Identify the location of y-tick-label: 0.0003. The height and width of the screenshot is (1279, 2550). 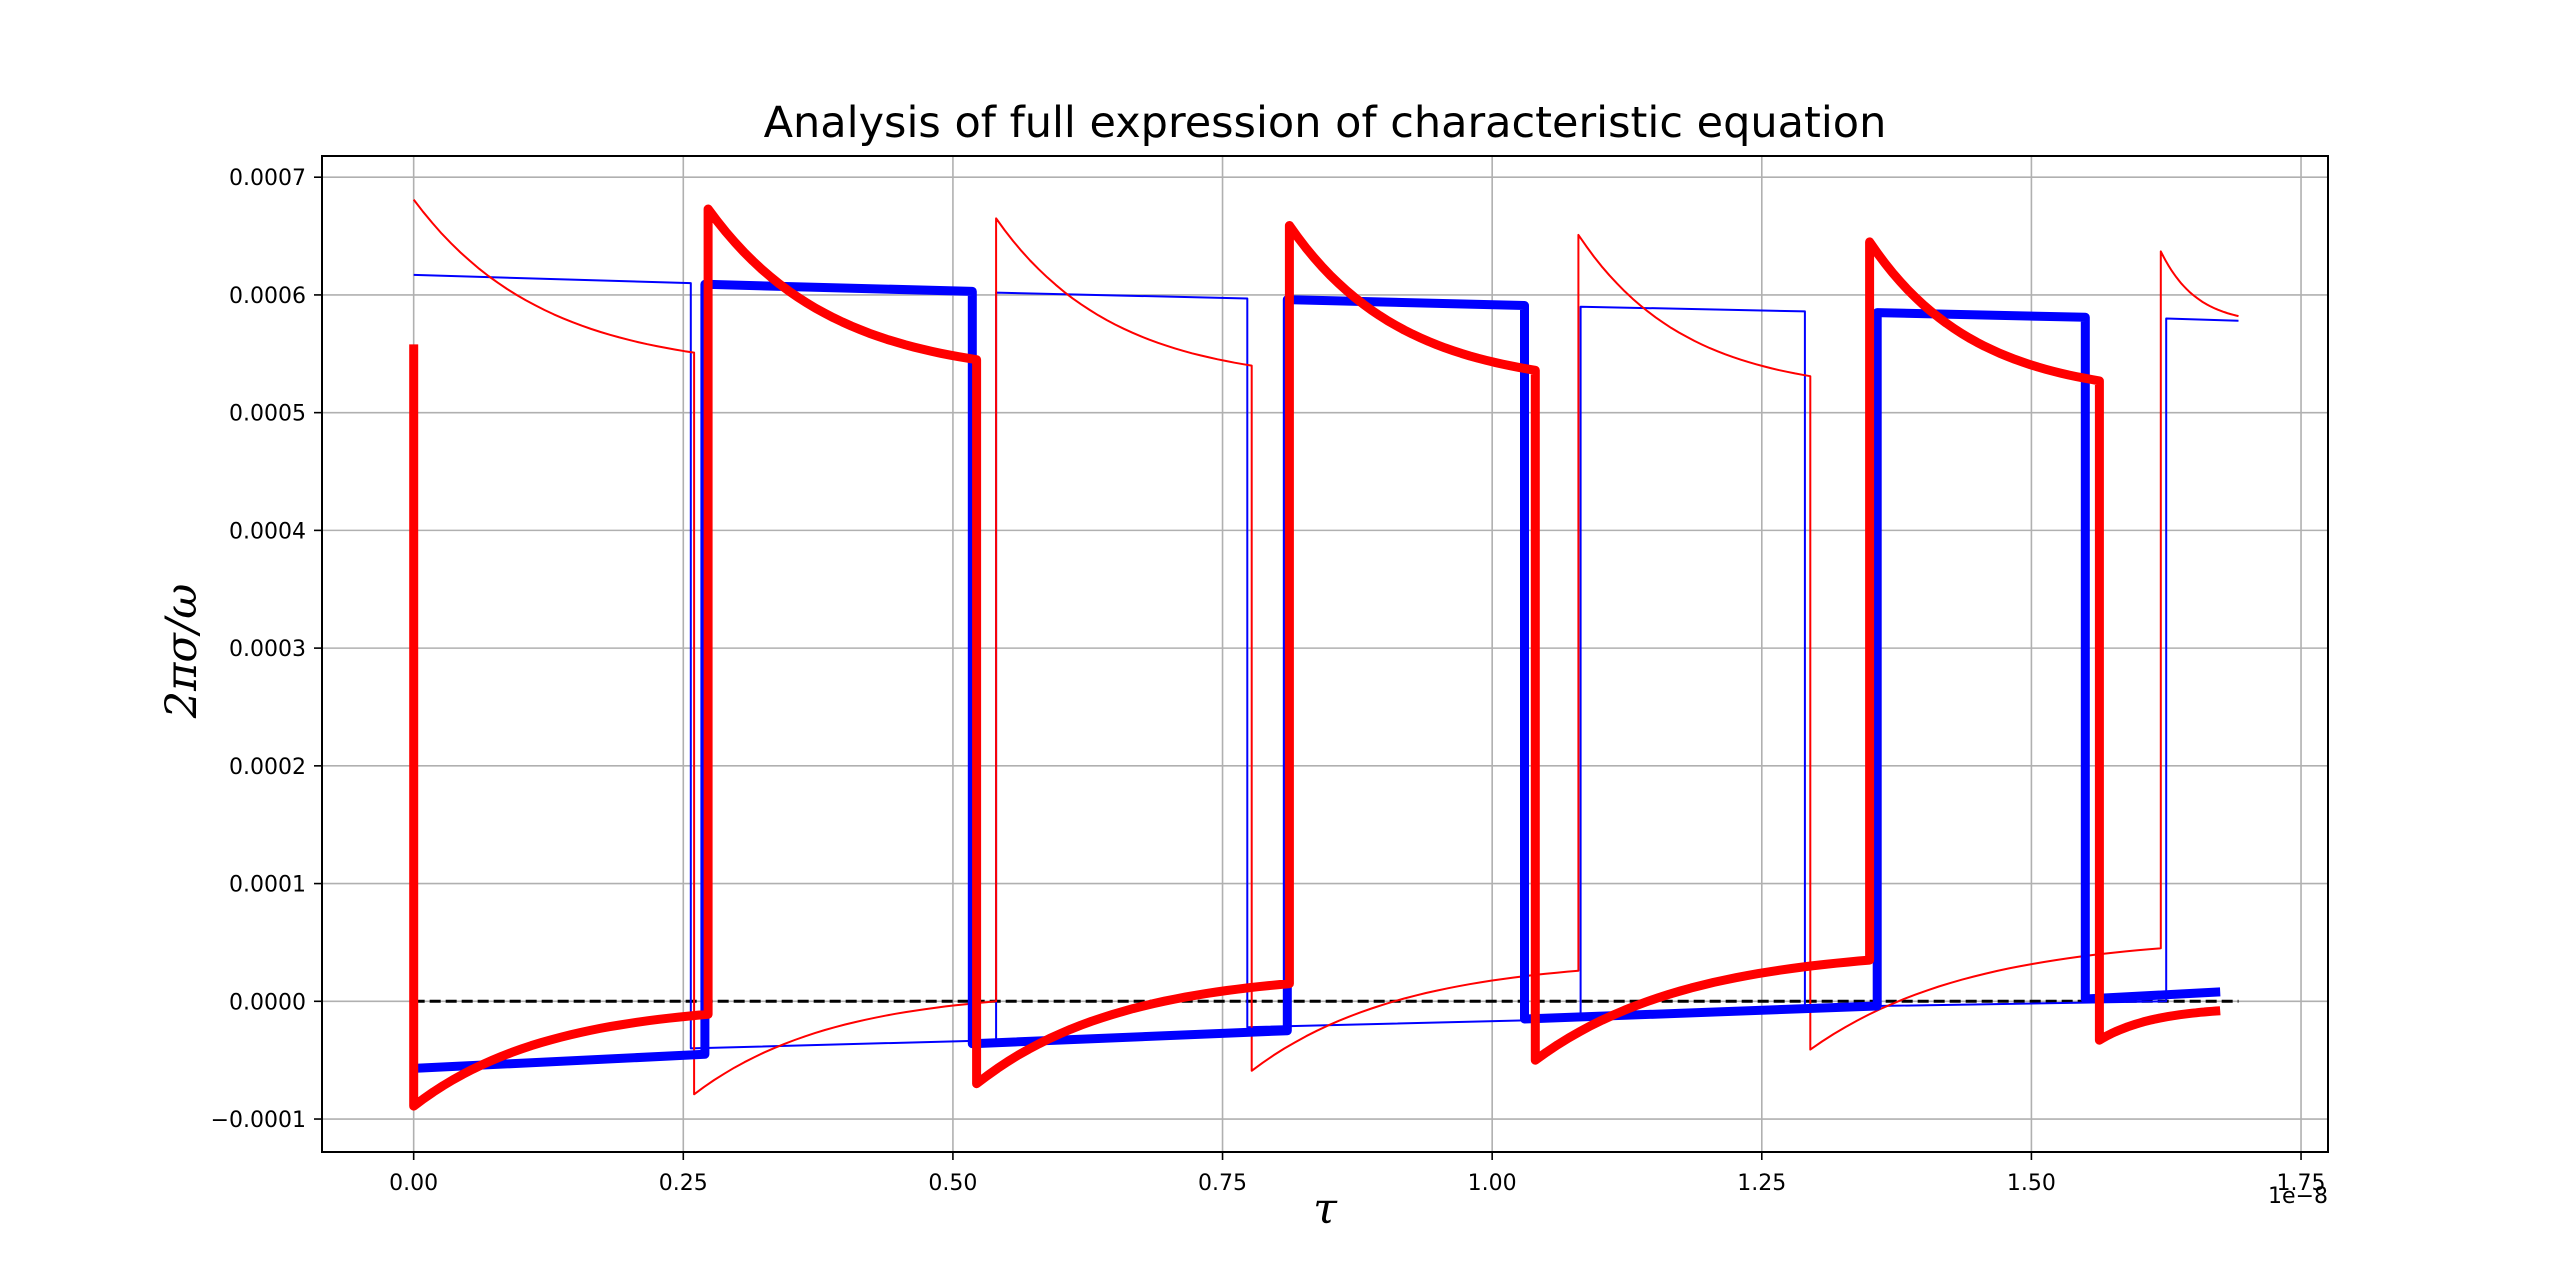
(267, 649).